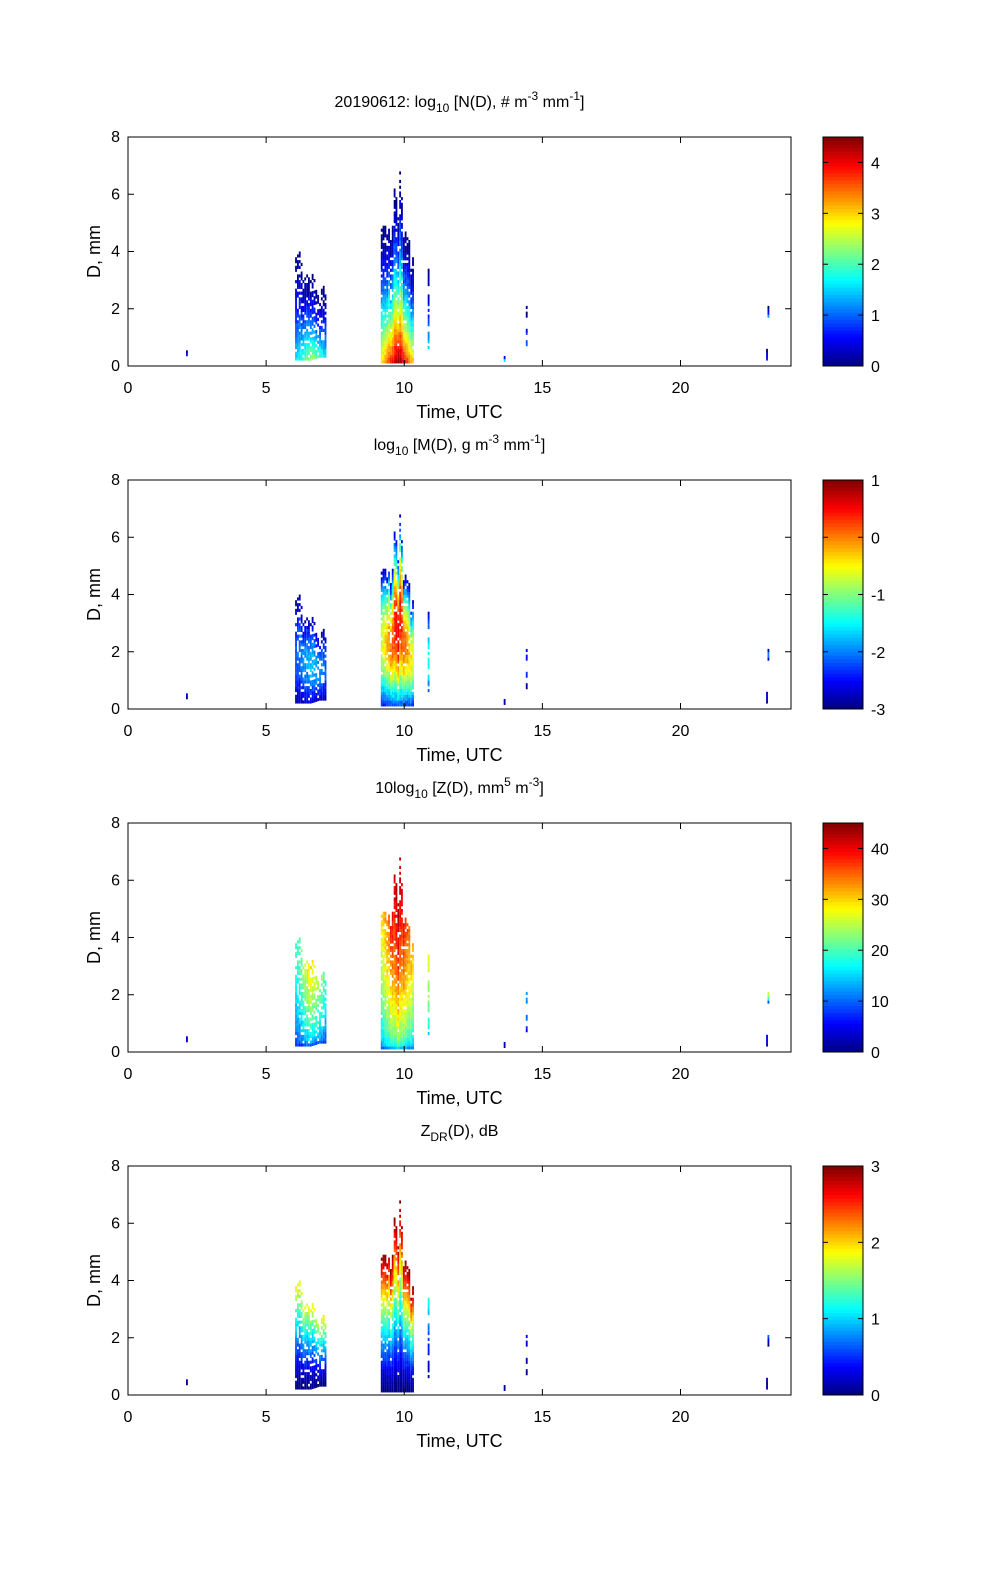 Image resolution: width=1000 pixels, height=1580 pixels. I want to click on chart-title-part: ], so click(582, 102).